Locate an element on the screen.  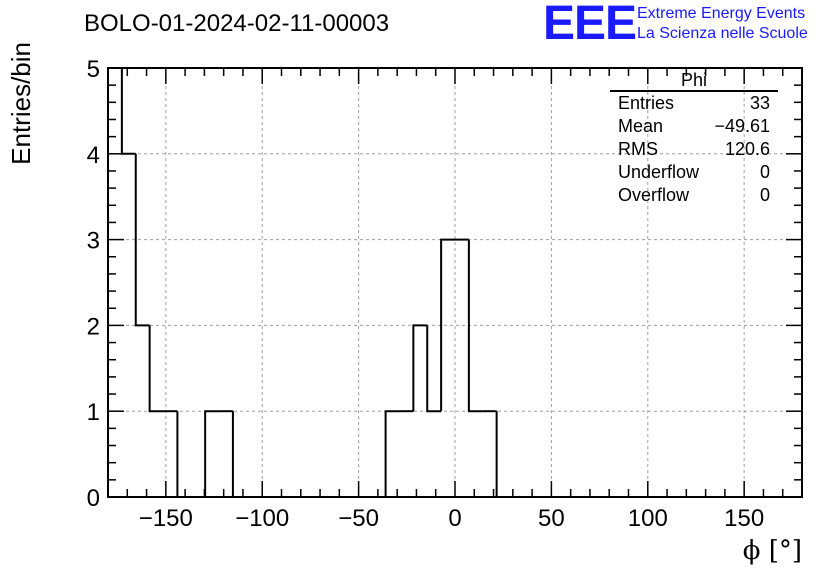
stats-row-label: Overflow is located at coordinates (654, 195).